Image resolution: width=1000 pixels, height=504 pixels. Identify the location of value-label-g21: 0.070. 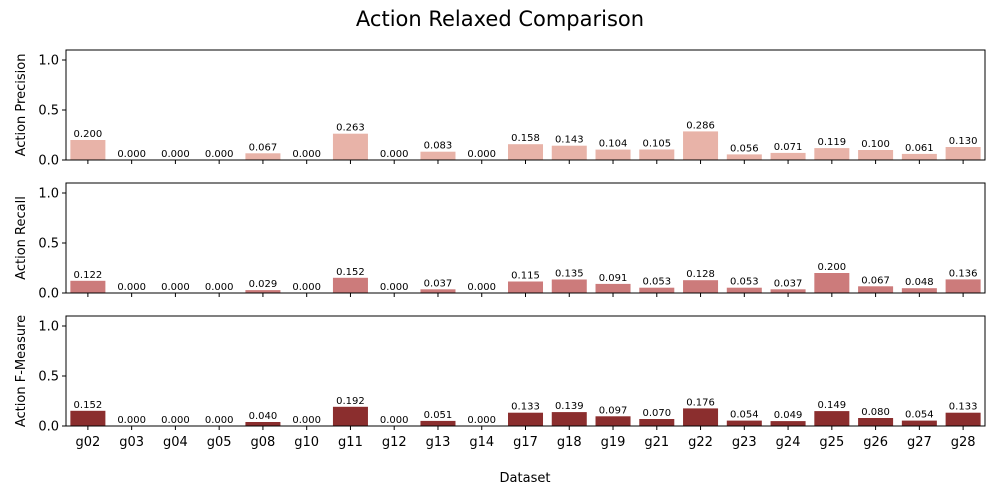
(656, 413).